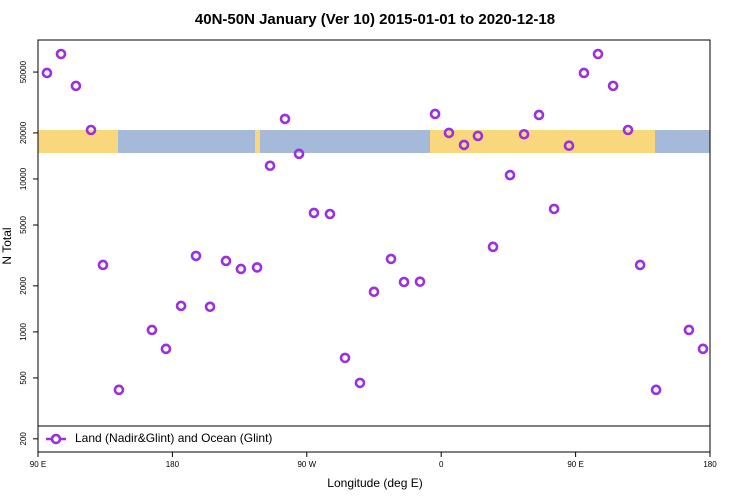 The image size is (750, 500). I want to click on y-tick-label: 20000, so click(23, 132).